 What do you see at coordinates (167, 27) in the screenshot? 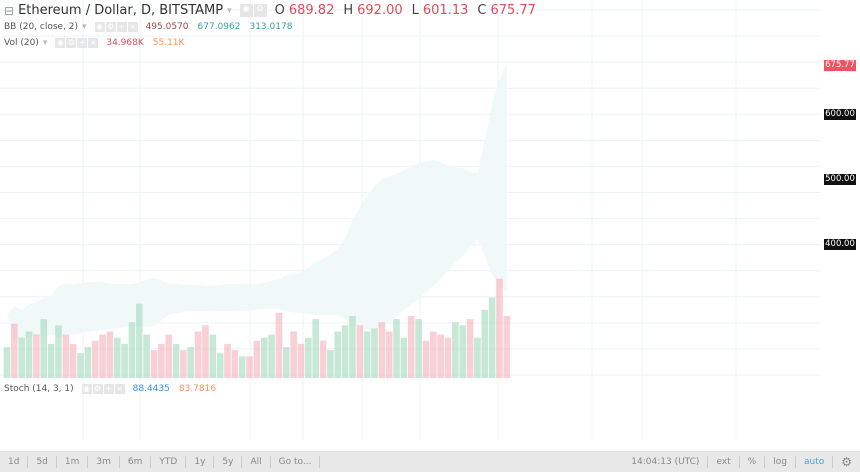
I see `bb-basis-value: 495.0570` at bounding box center [167, 27].